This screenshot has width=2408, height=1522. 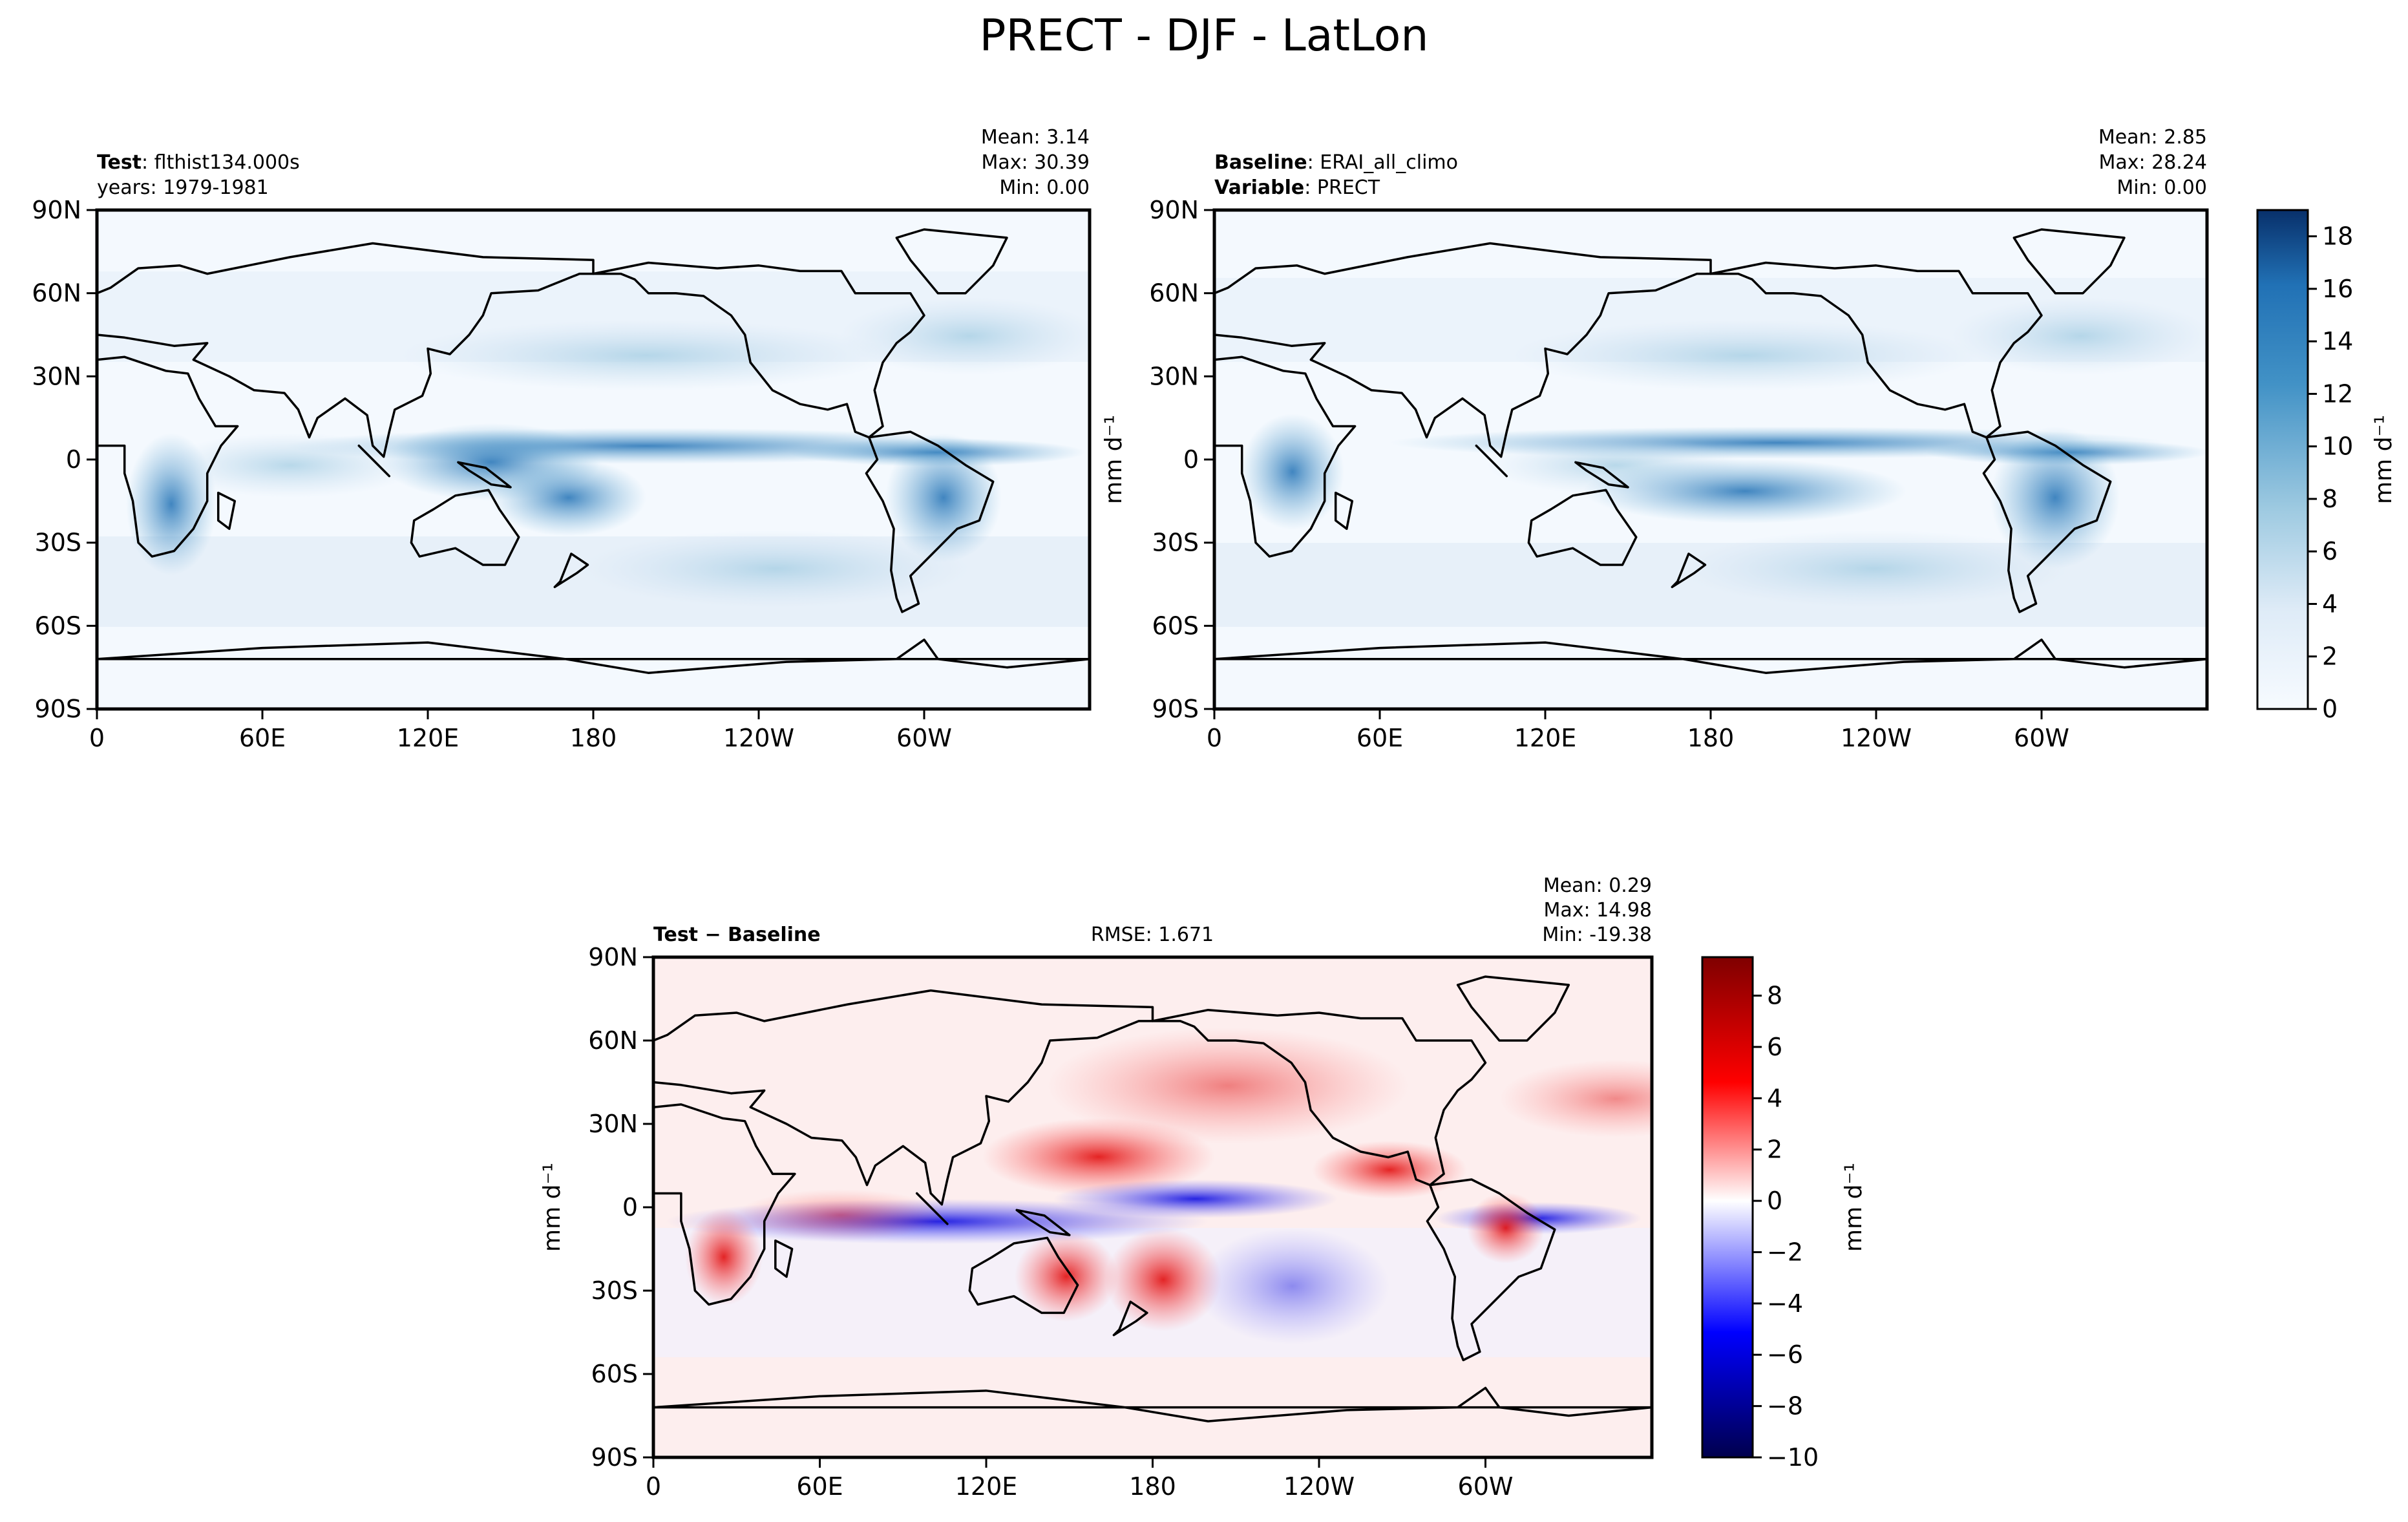 What do you see at coordinates (1319, 1486) in the screenshot?
I see `panel-diff-xtick-label-4: 120W` at bounding box center [1319, 1486].